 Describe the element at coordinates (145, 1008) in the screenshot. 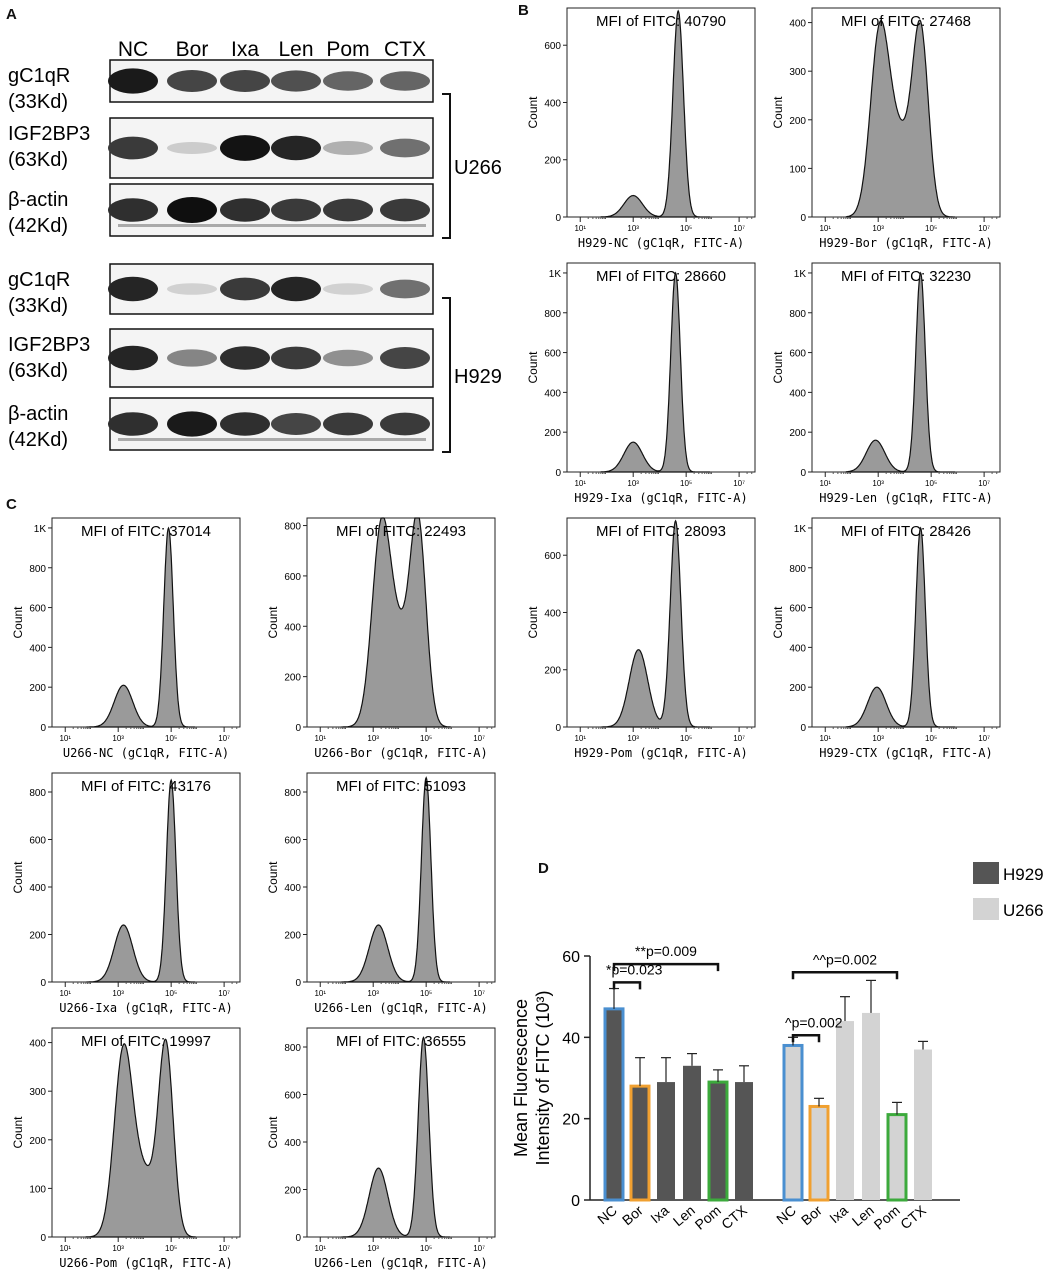

I see `x-axis-label: U266-Ixa (gC1qR, FITC-A)` at that location.